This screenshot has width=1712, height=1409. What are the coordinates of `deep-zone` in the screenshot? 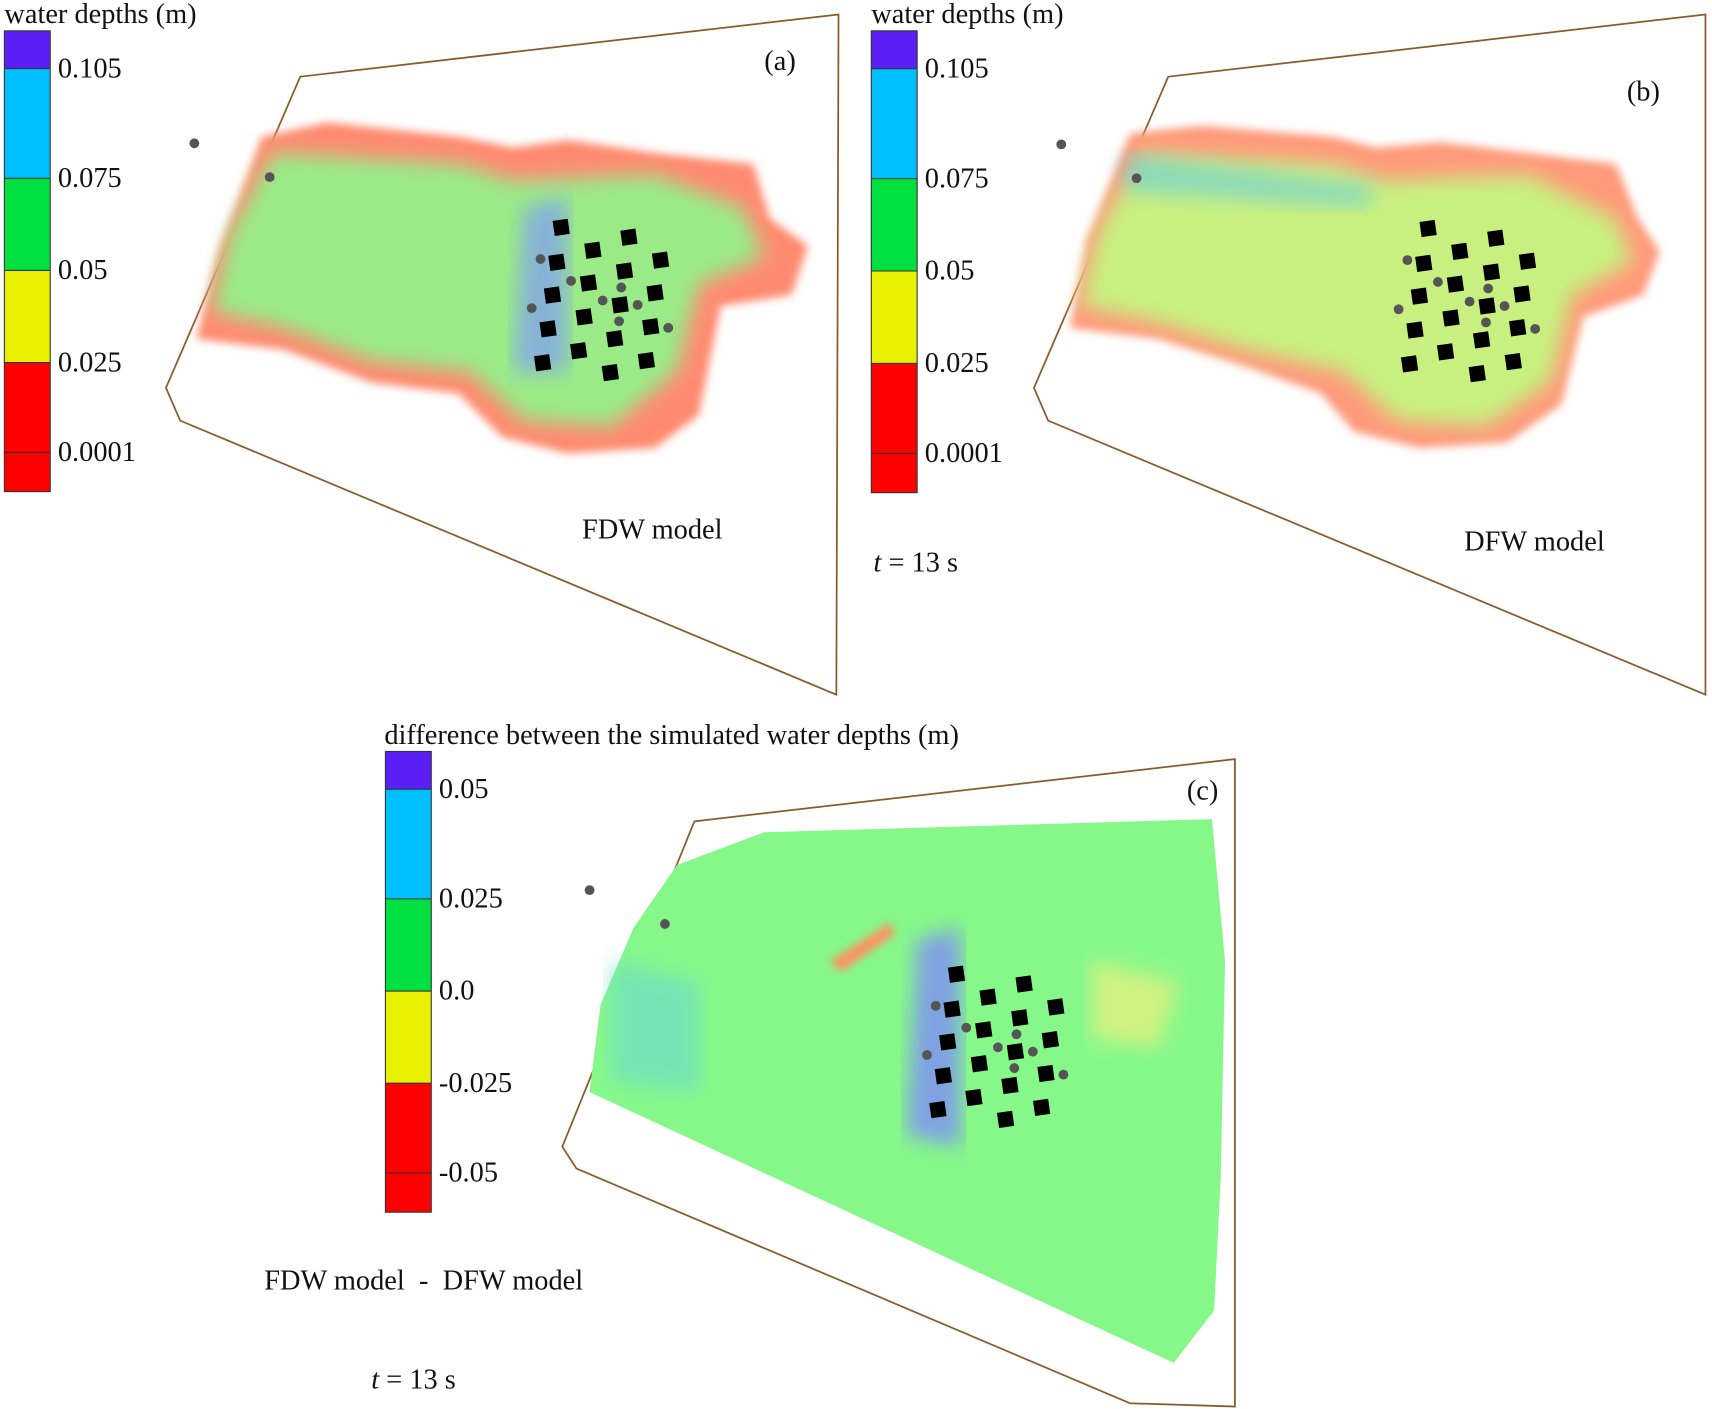 It's located at (1250, 180).